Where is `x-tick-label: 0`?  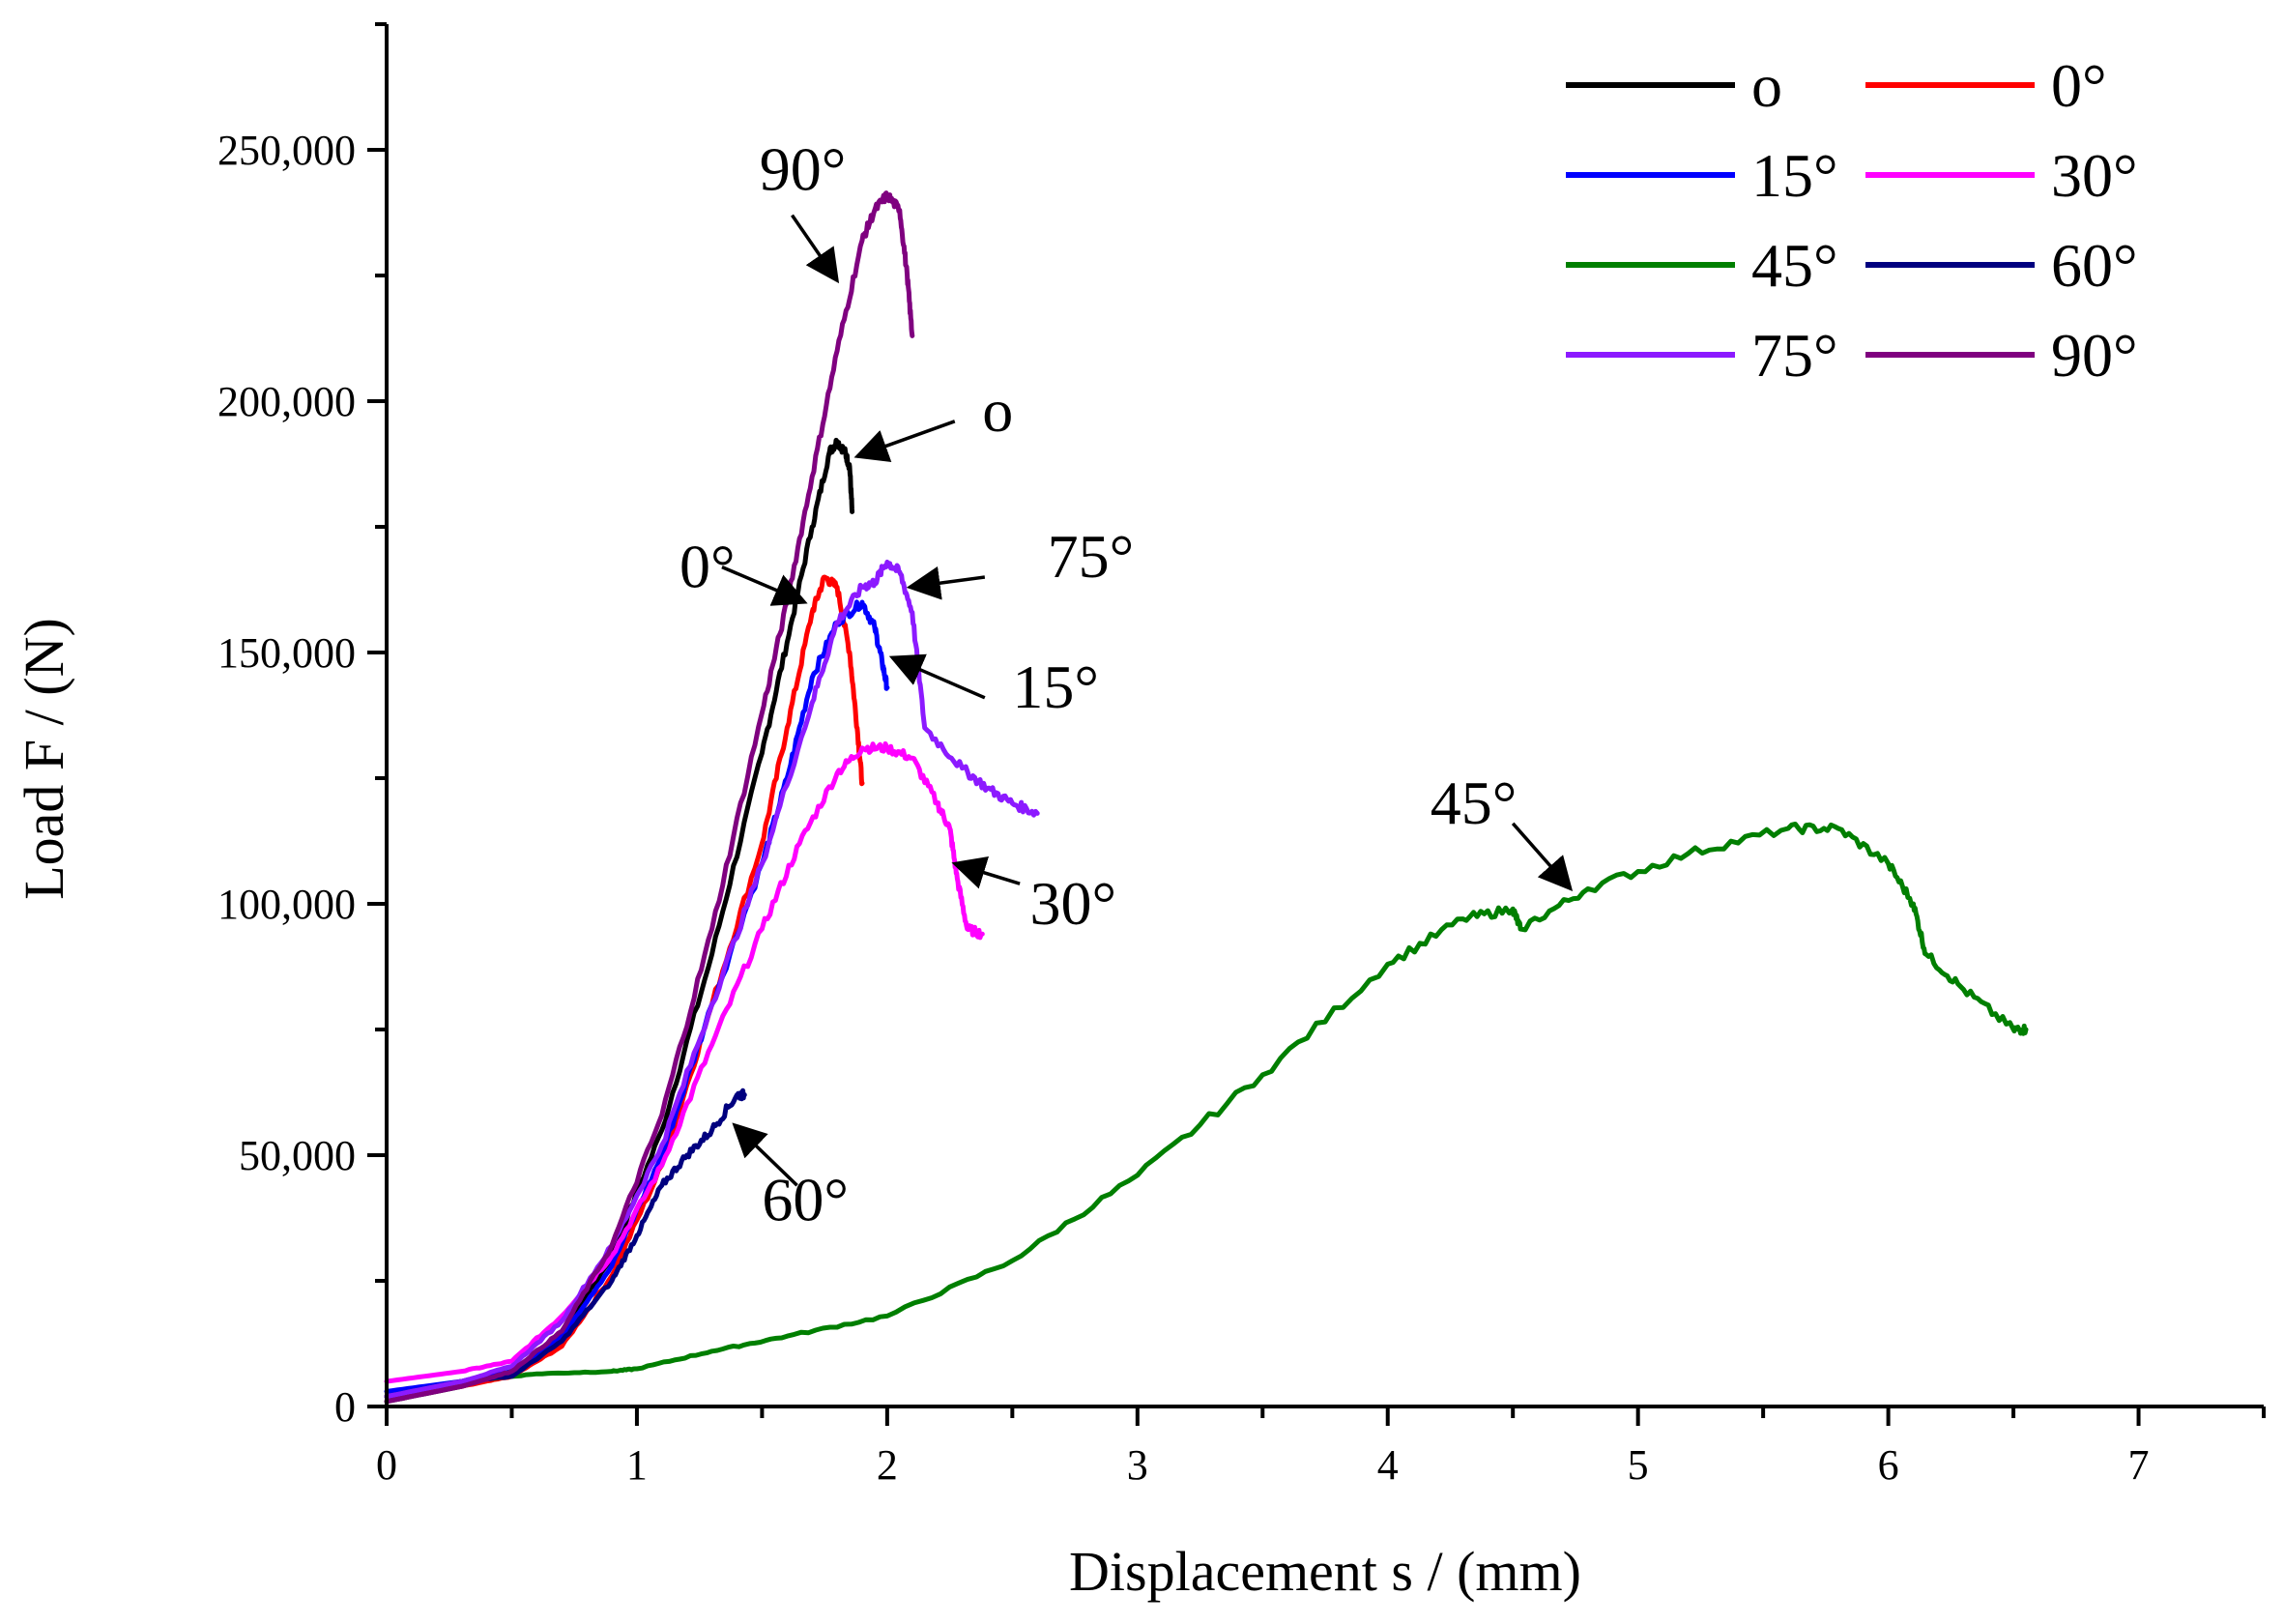 x-tick-label: 0 is located at coordinates (386, 1465).